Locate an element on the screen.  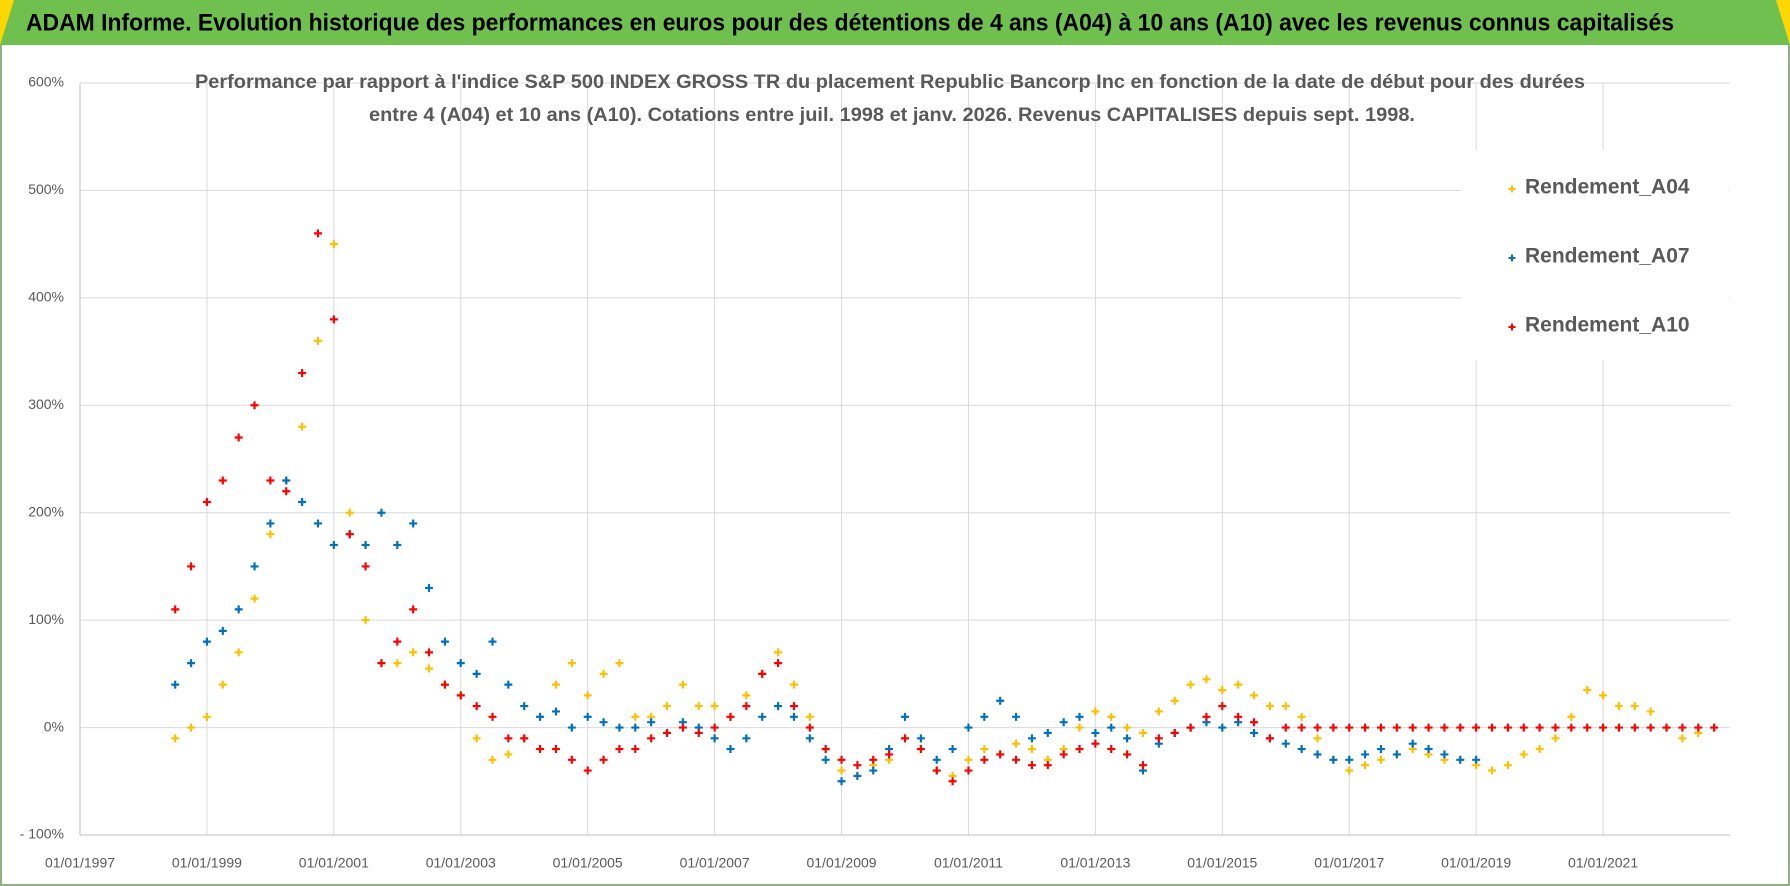
x-tick-label: 01/01/2021 is located at coordinates (1603, 863).